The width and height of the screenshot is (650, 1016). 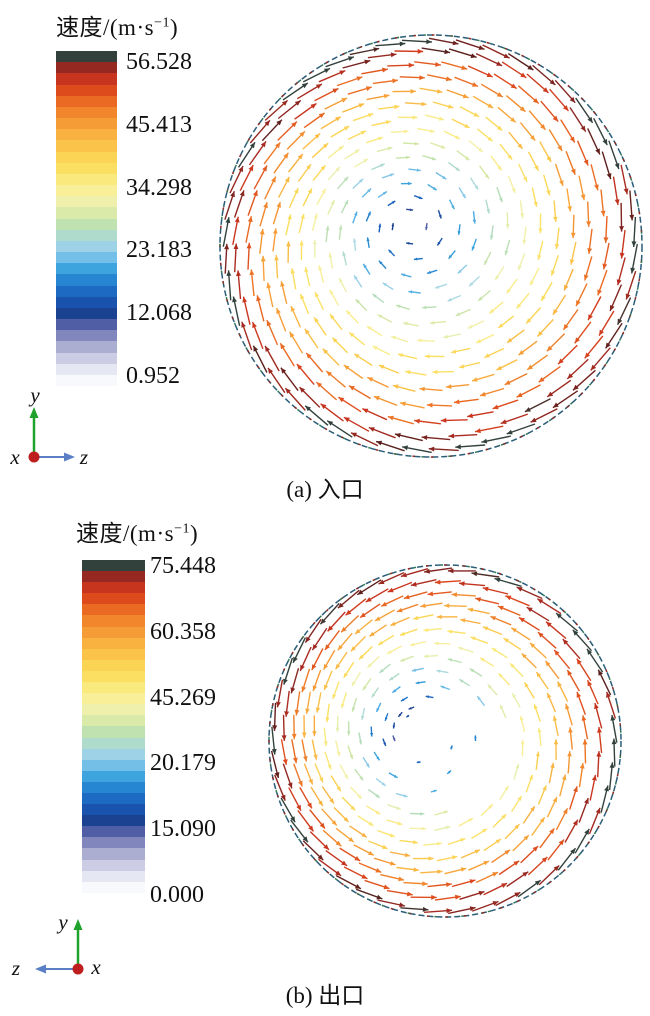 I want to click on colorbar-inlet, so click(x=86, y=219).